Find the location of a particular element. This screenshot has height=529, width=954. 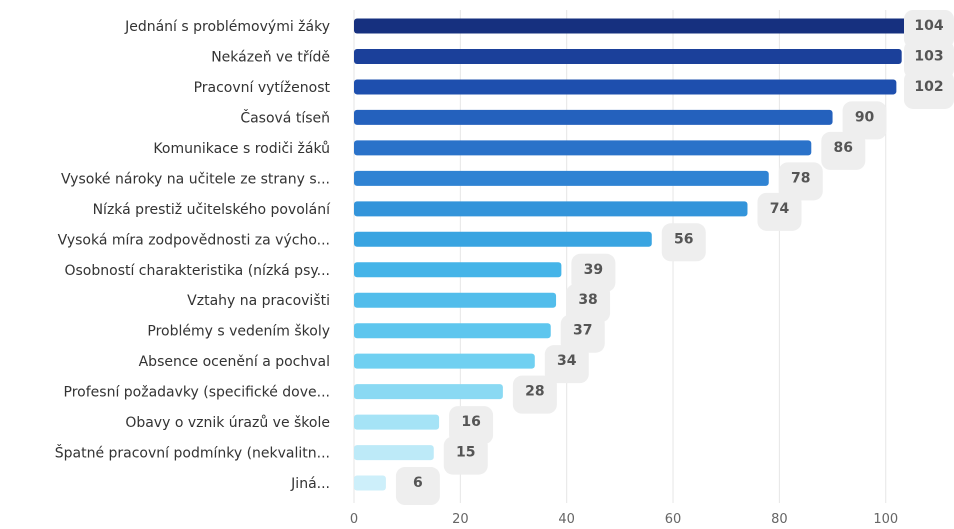

category-label: Nekázeň ve třídě is located at coordinates (270, 57).